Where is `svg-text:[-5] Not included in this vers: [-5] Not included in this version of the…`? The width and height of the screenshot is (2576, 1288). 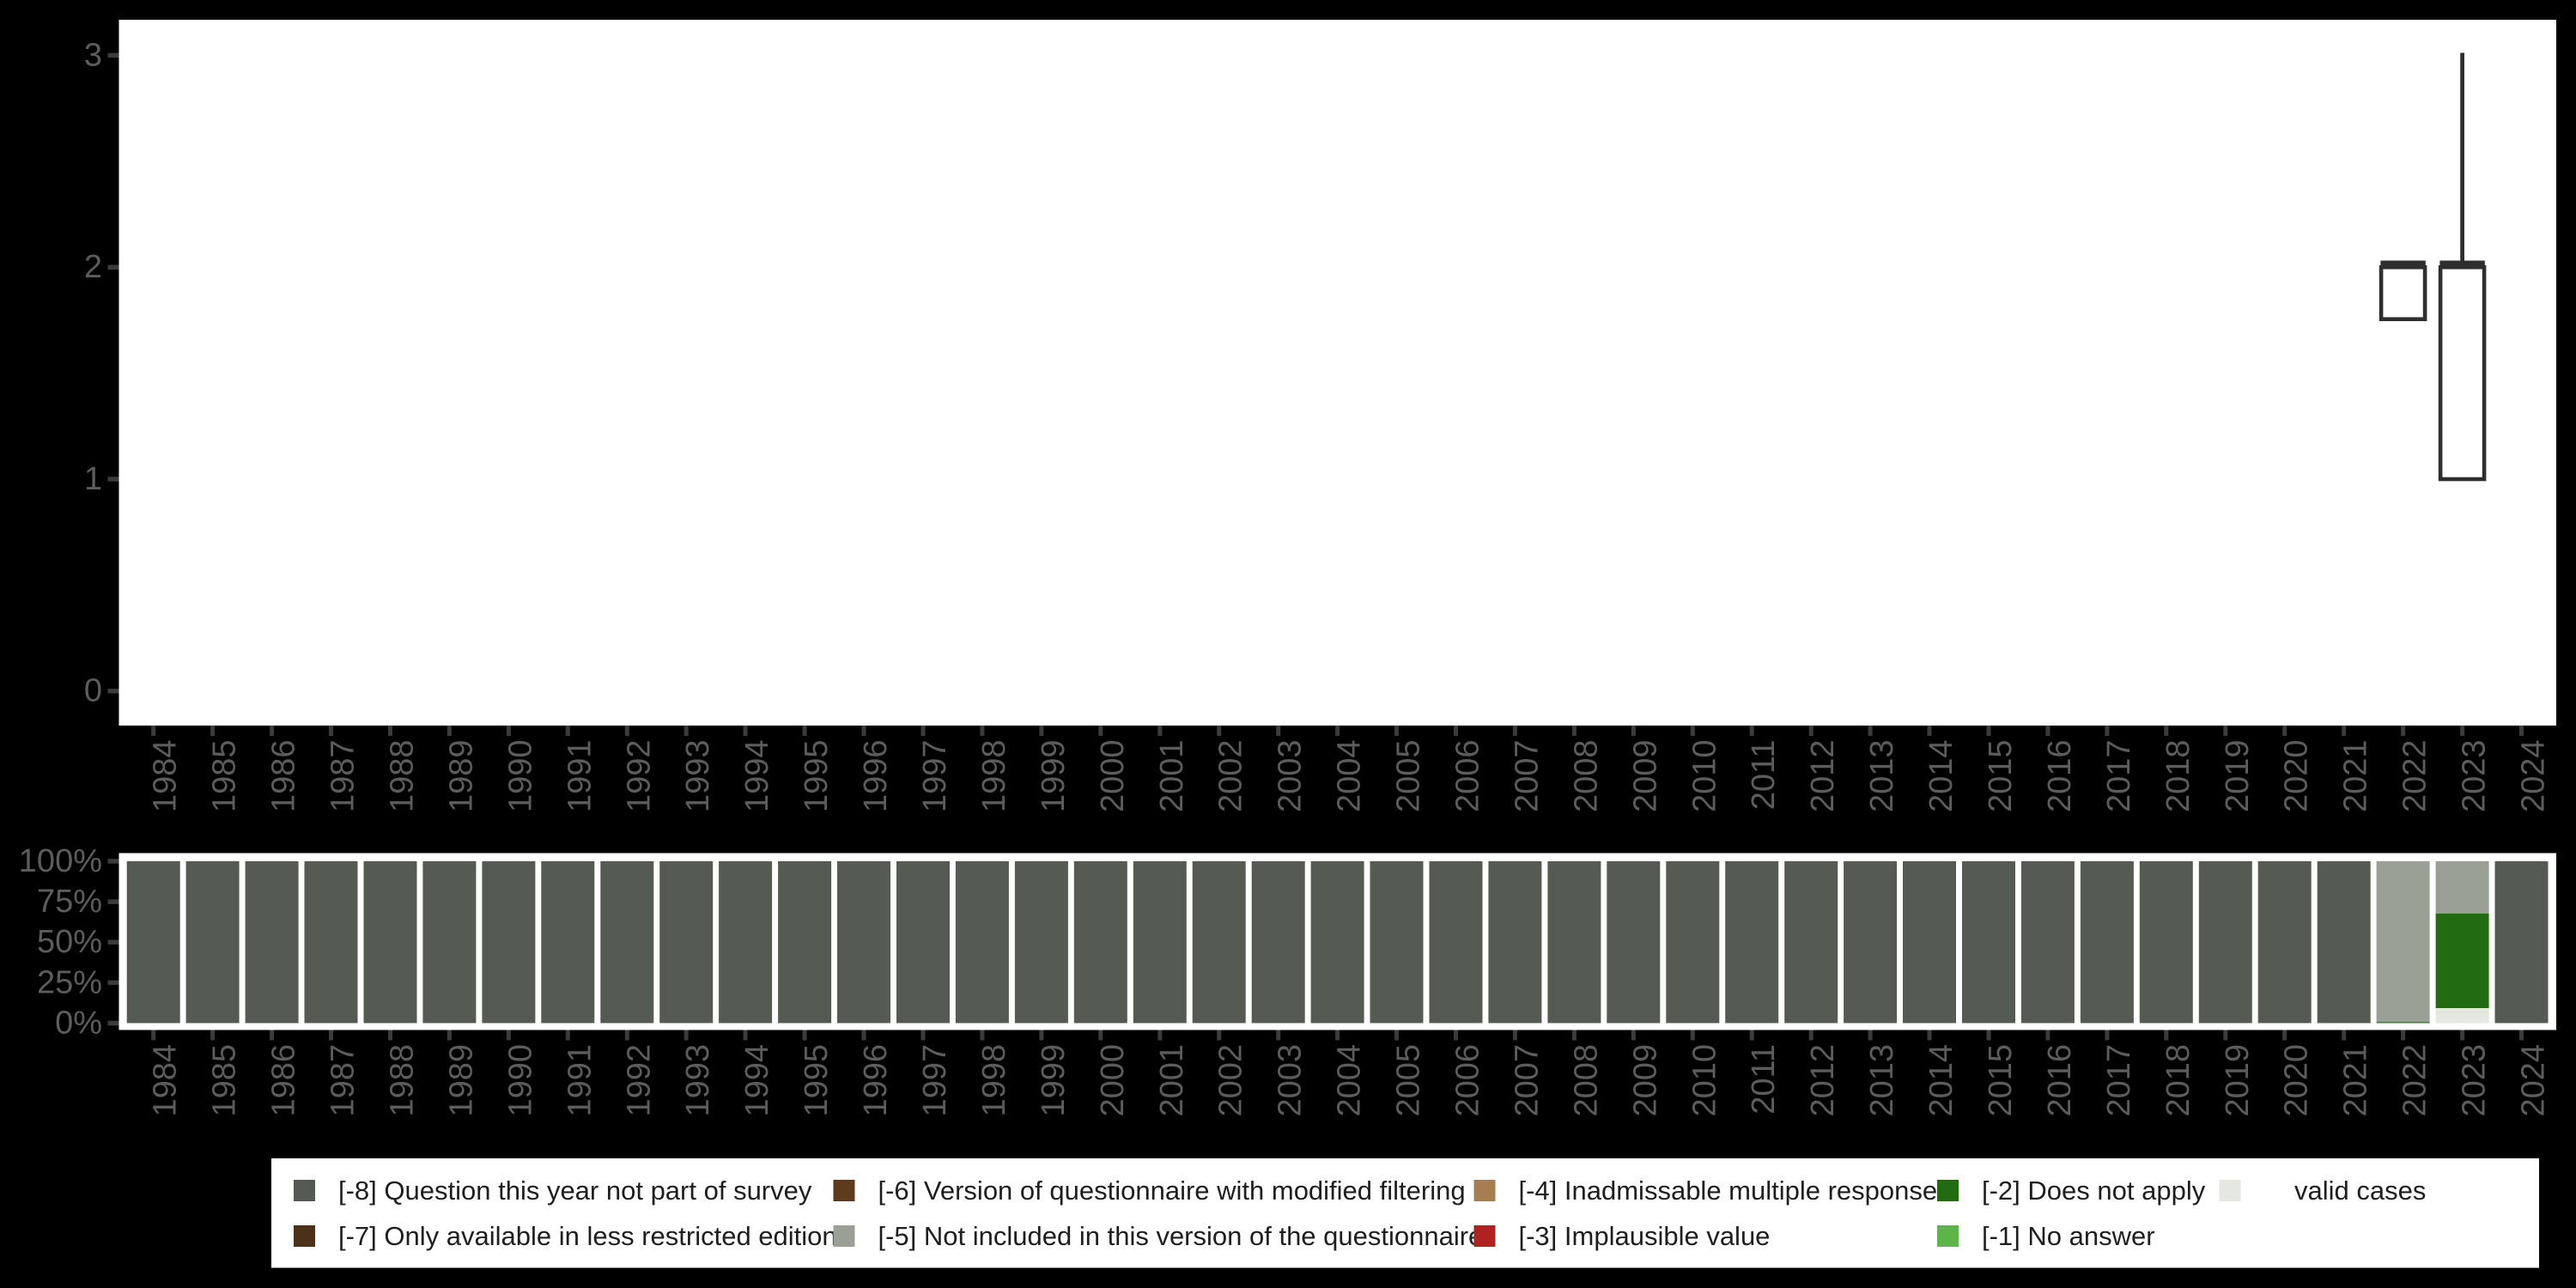
svg-text:[-5] Not included in this vers: [-5] Not included in this version of the… is located at coordinates (1181, 1236).